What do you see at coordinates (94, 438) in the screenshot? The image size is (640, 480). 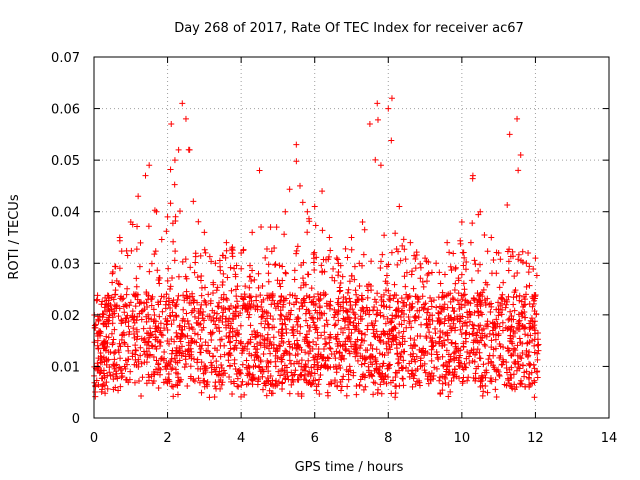 I see `x-tick-label: 0` at bounding box center [94, 438].